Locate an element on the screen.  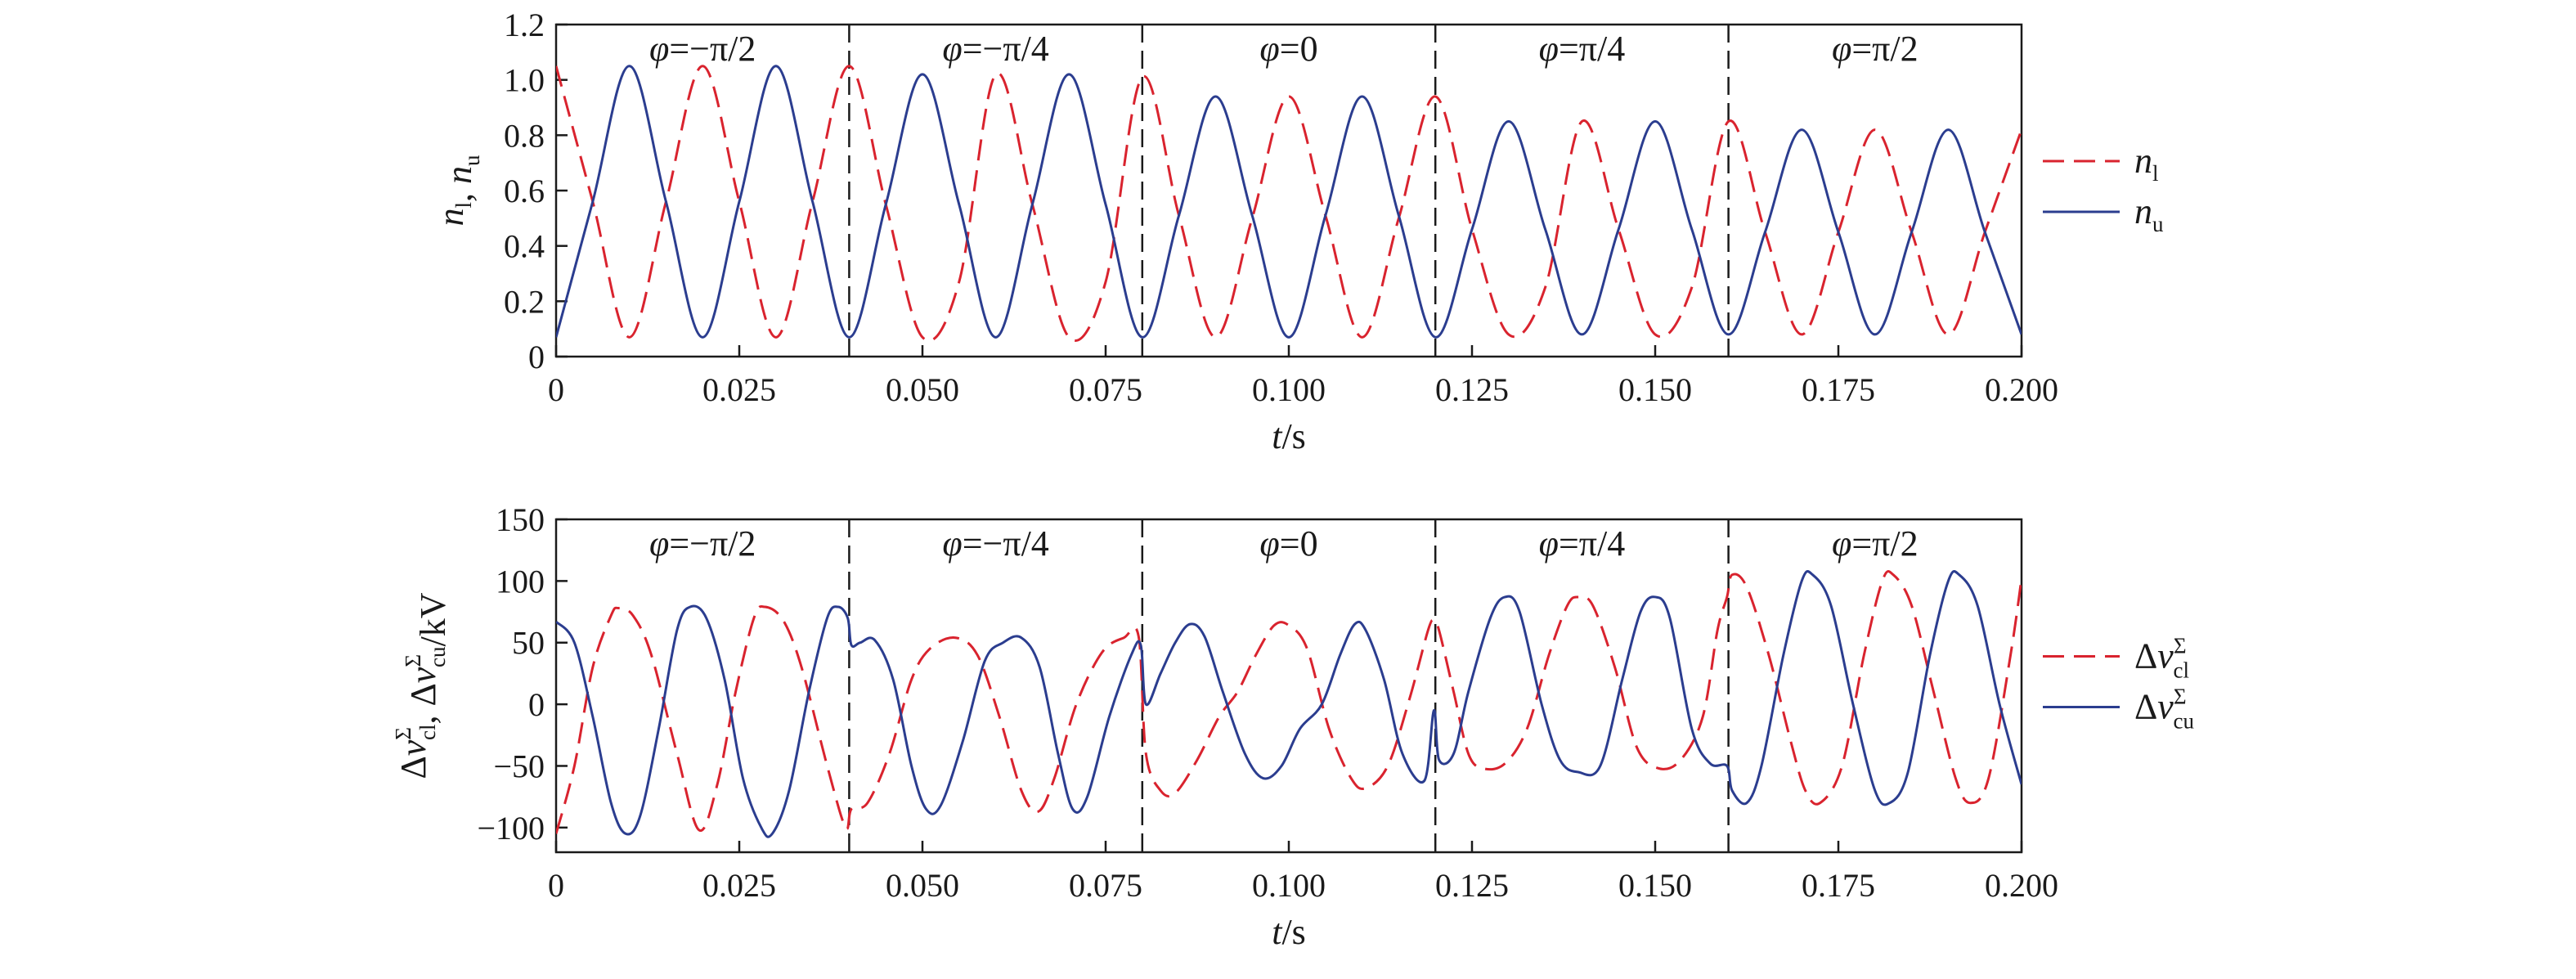
legend-label: ΔvΣ cl is located at coordinates (2161, 659).